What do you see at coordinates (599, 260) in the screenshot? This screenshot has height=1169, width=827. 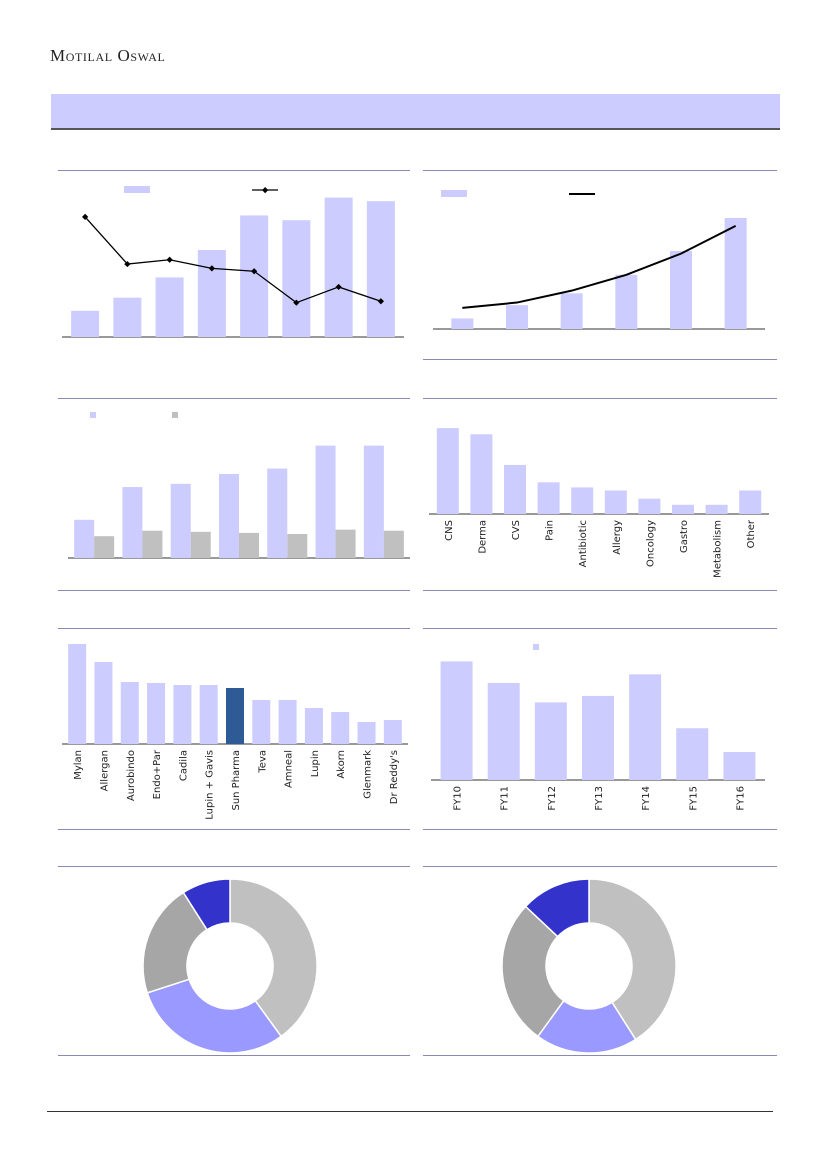 I see `chart-c2` at bounding box center [599, 260].